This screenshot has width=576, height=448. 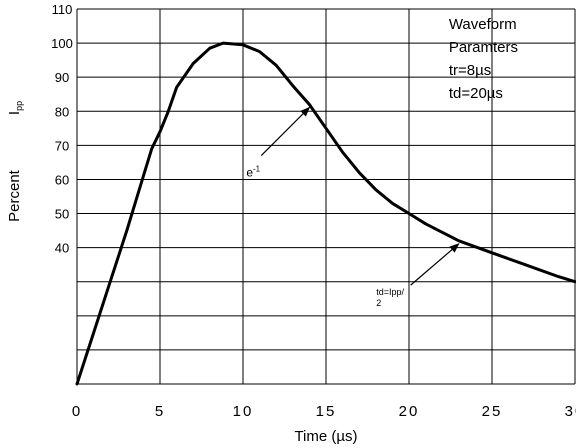 What do you see at coordinates (62, 77) in the screenshot?
I see `y-tick-label: 90` at bounding box center [62, 77].